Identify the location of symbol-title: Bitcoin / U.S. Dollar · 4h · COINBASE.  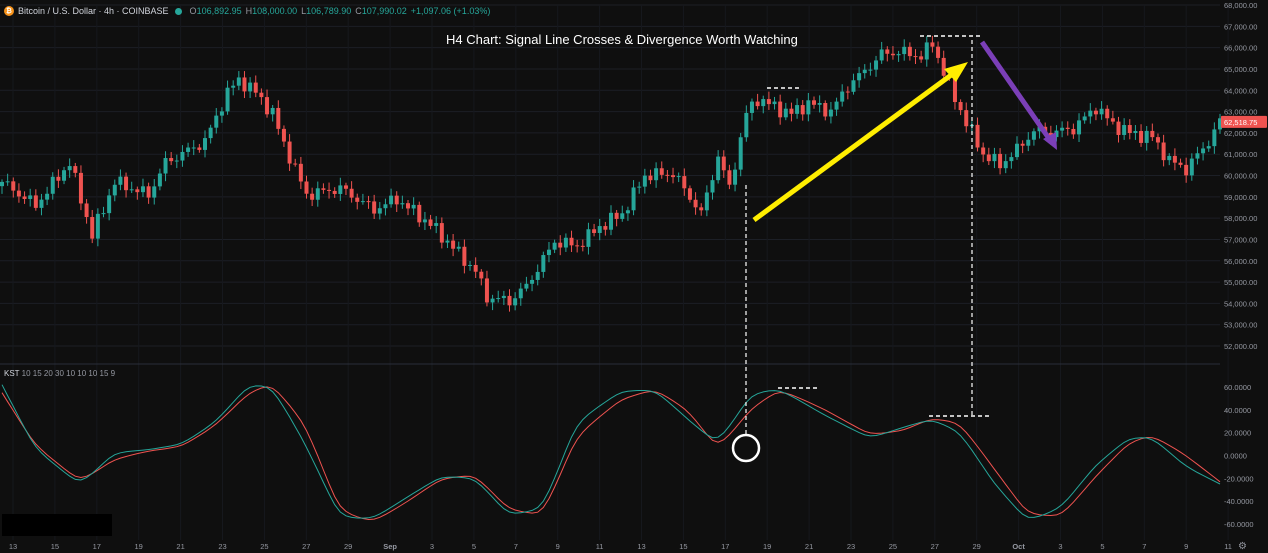
(93, 11).